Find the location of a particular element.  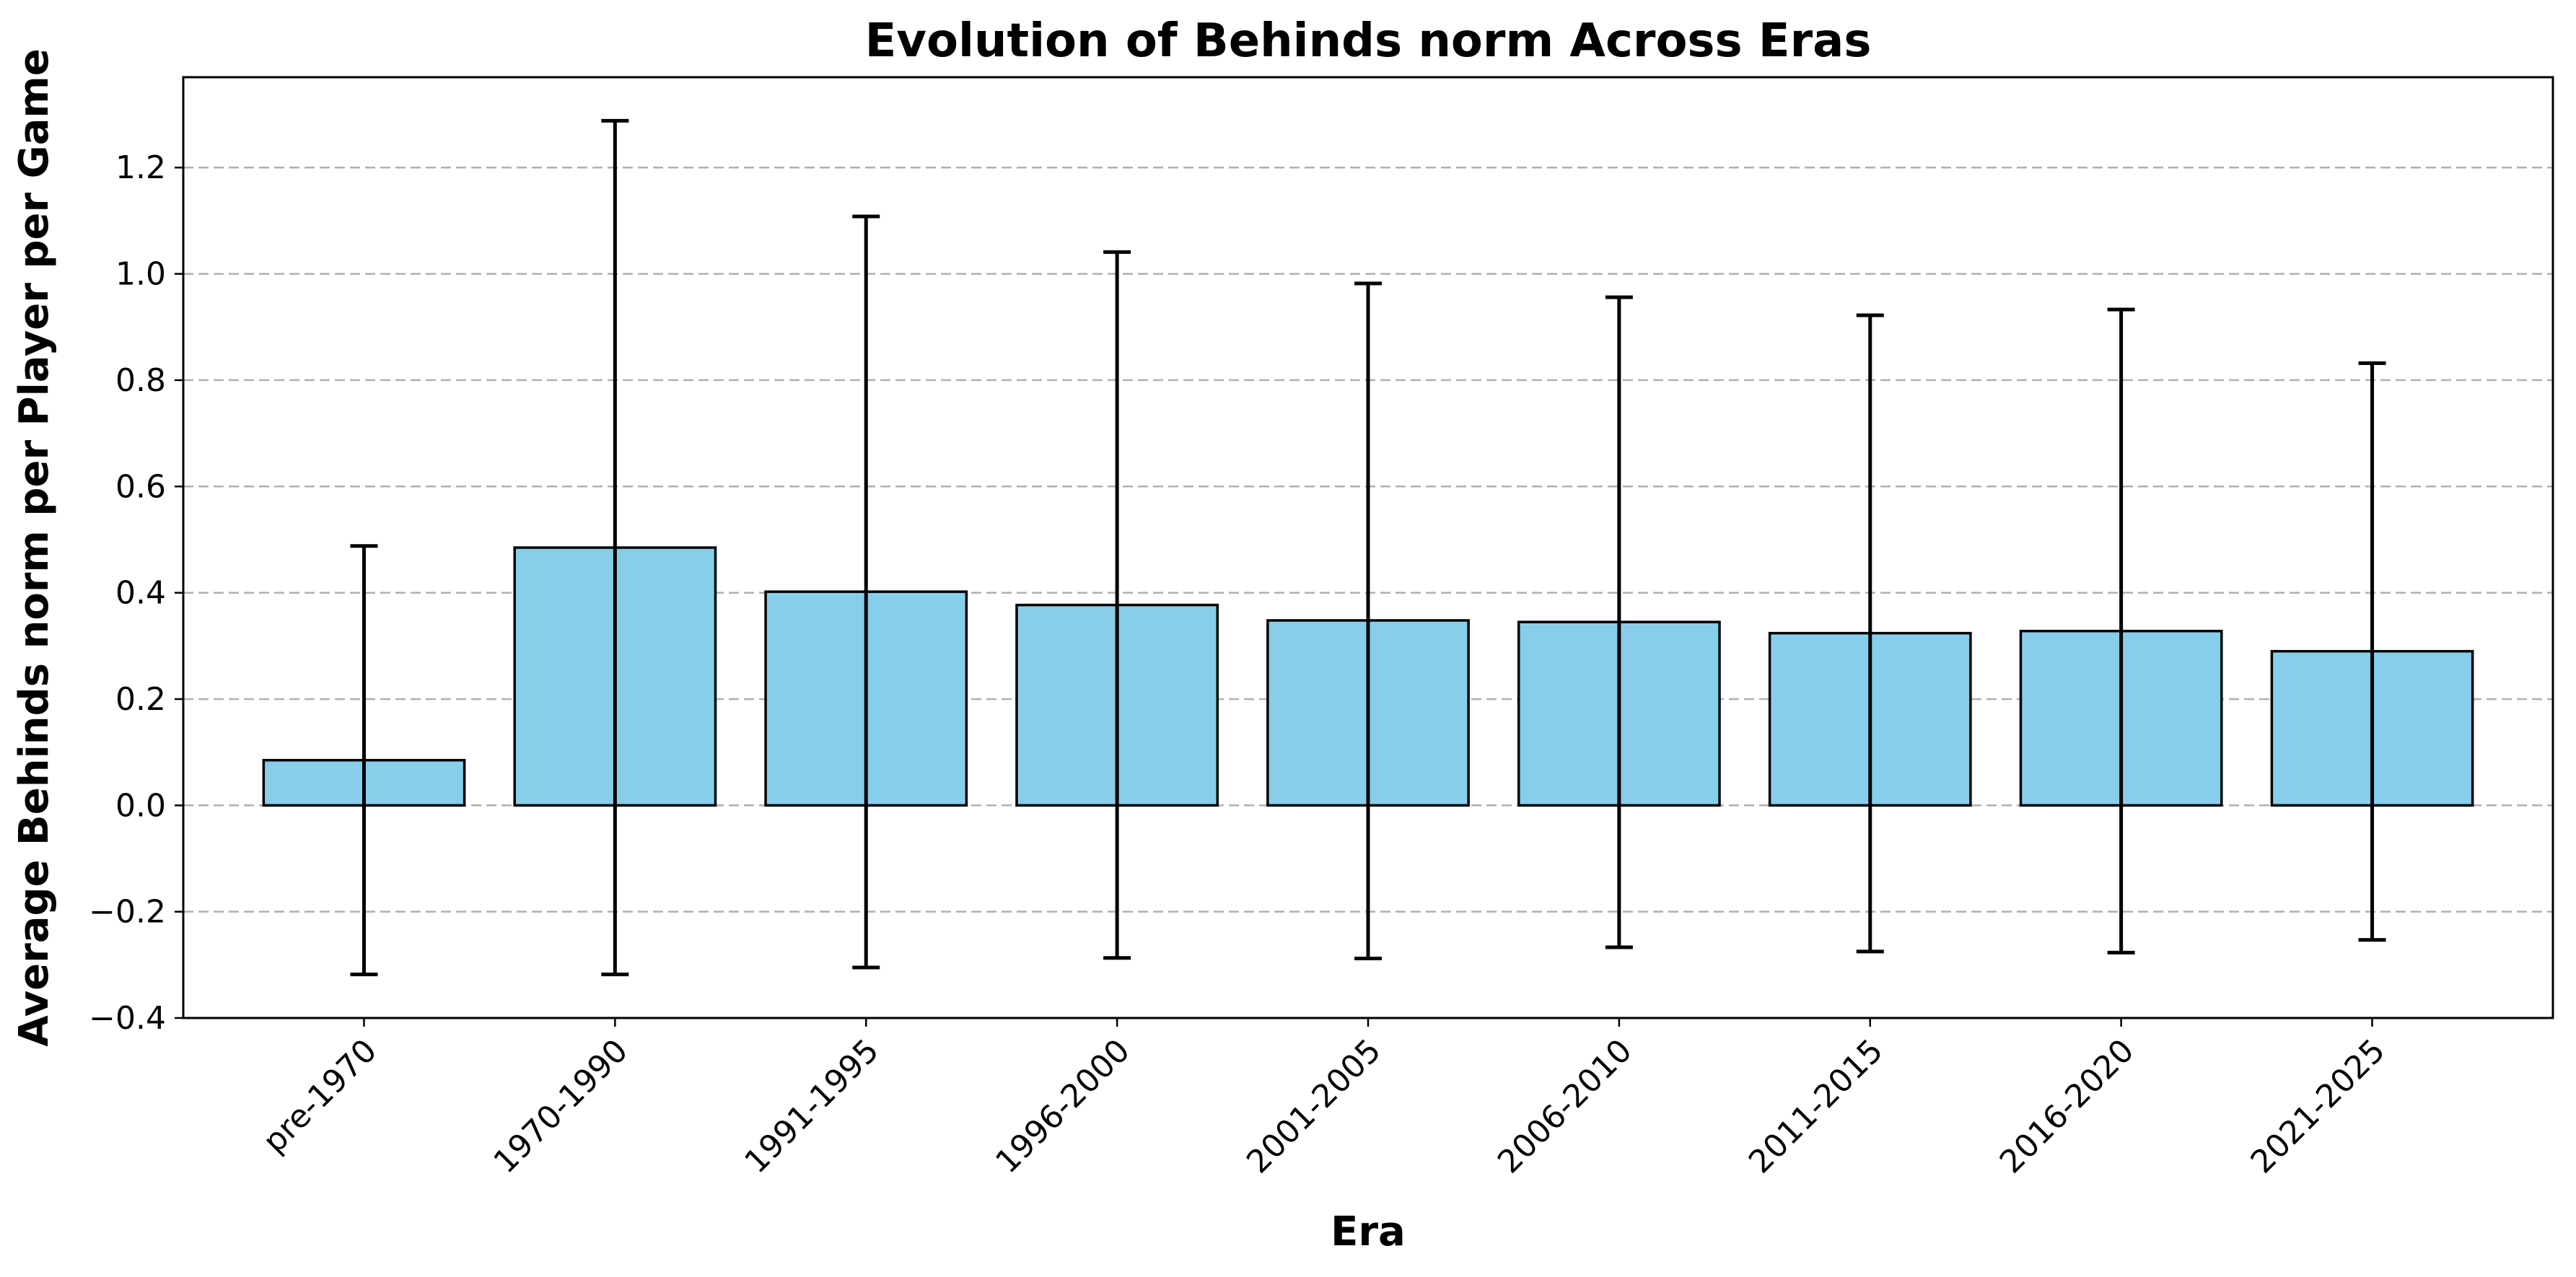

y-tick-label: 0.2 is located at coordinates (140, 699).